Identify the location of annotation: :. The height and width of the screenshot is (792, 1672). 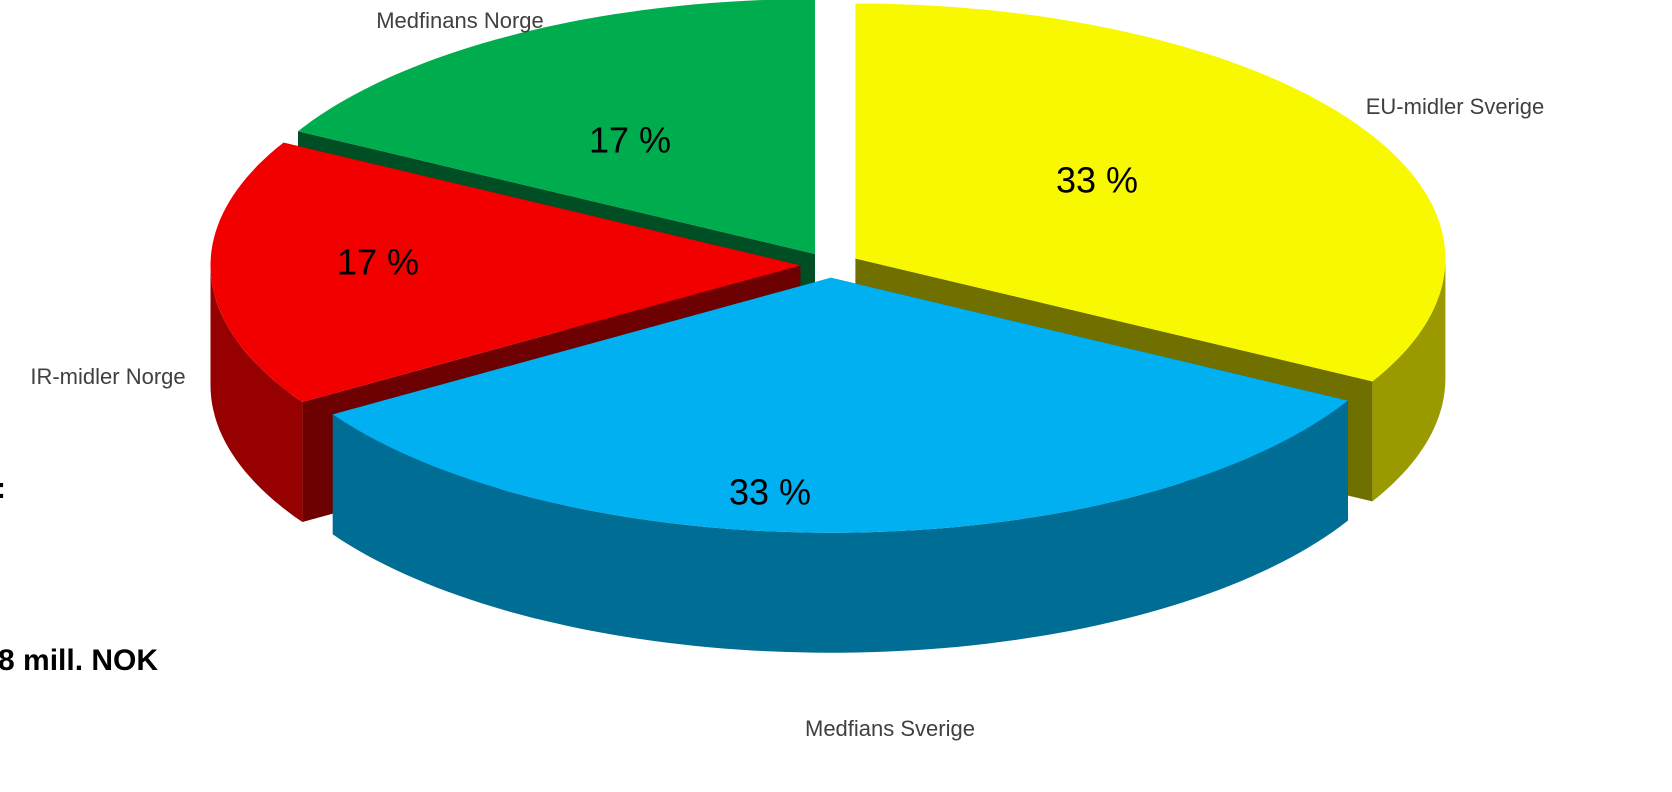
(3, 488).